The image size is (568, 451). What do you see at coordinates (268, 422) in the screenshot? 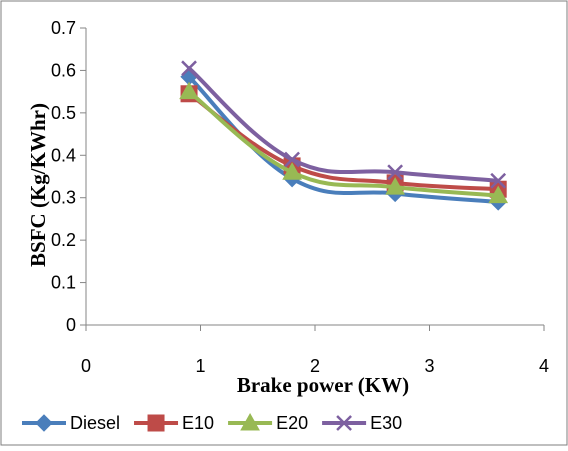
I see `legend-item-e20: E20` at bounding box center [268, 422].